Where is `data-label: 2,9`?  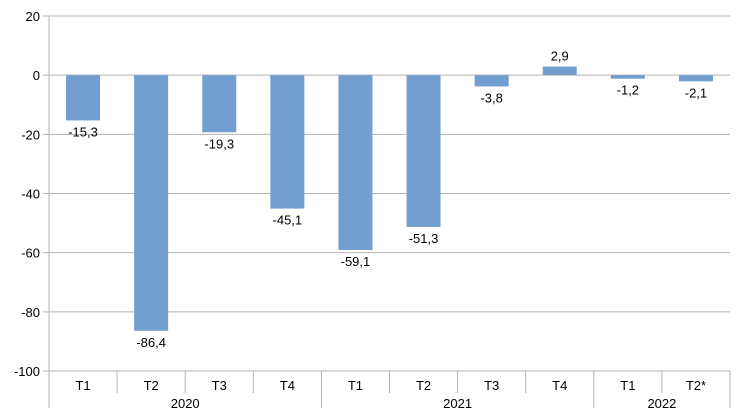
data-label: 2,9 is located at coordinates (560, 56).